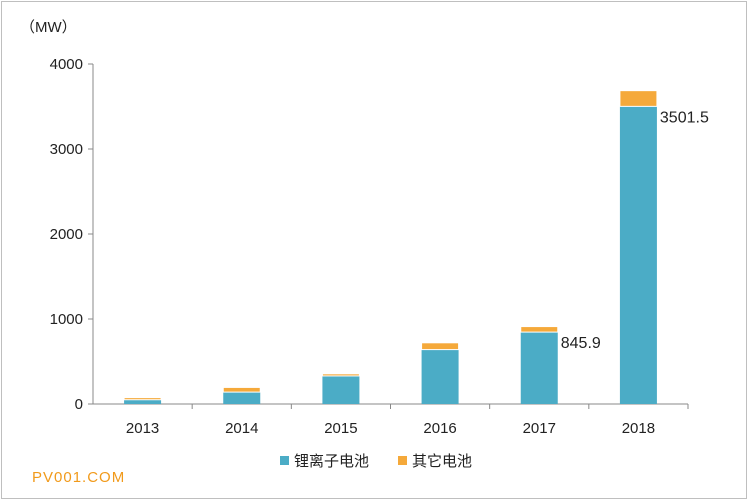  What do you see at coordinates (440, 346) in the screenshot?
I see `bar-other-2016` at bounding box center [440, 346].